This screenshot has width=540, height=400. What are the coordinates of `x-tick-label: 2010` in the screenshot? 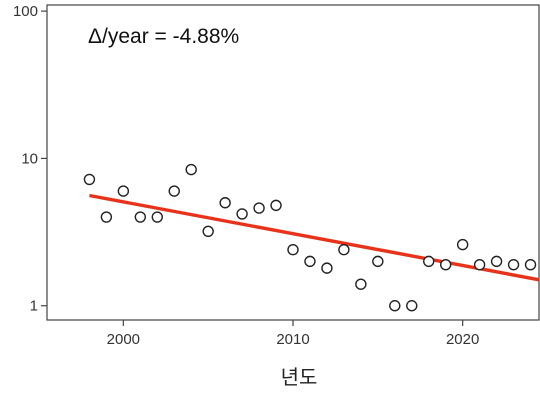 It's located at (292, 339).